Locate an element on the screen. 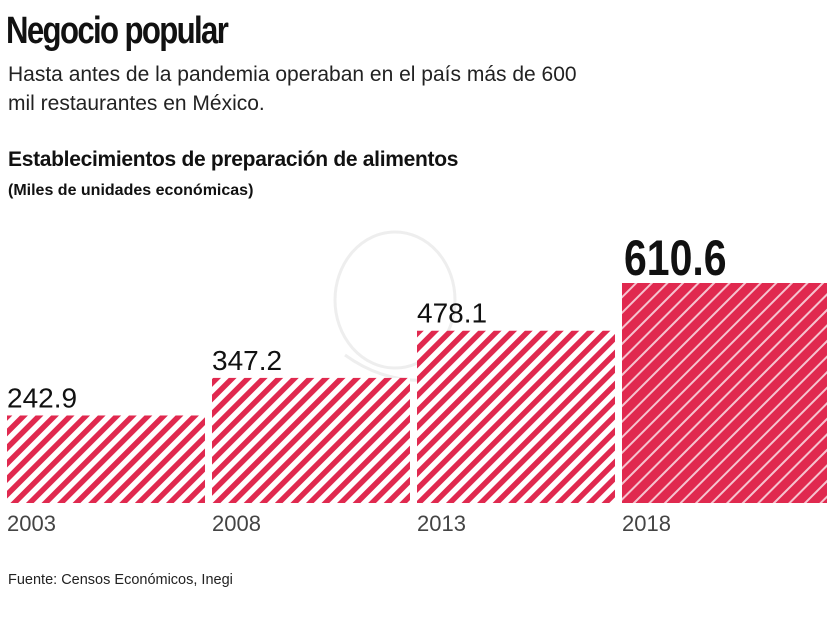  bar-2018 is located at coordinates (724, 393).